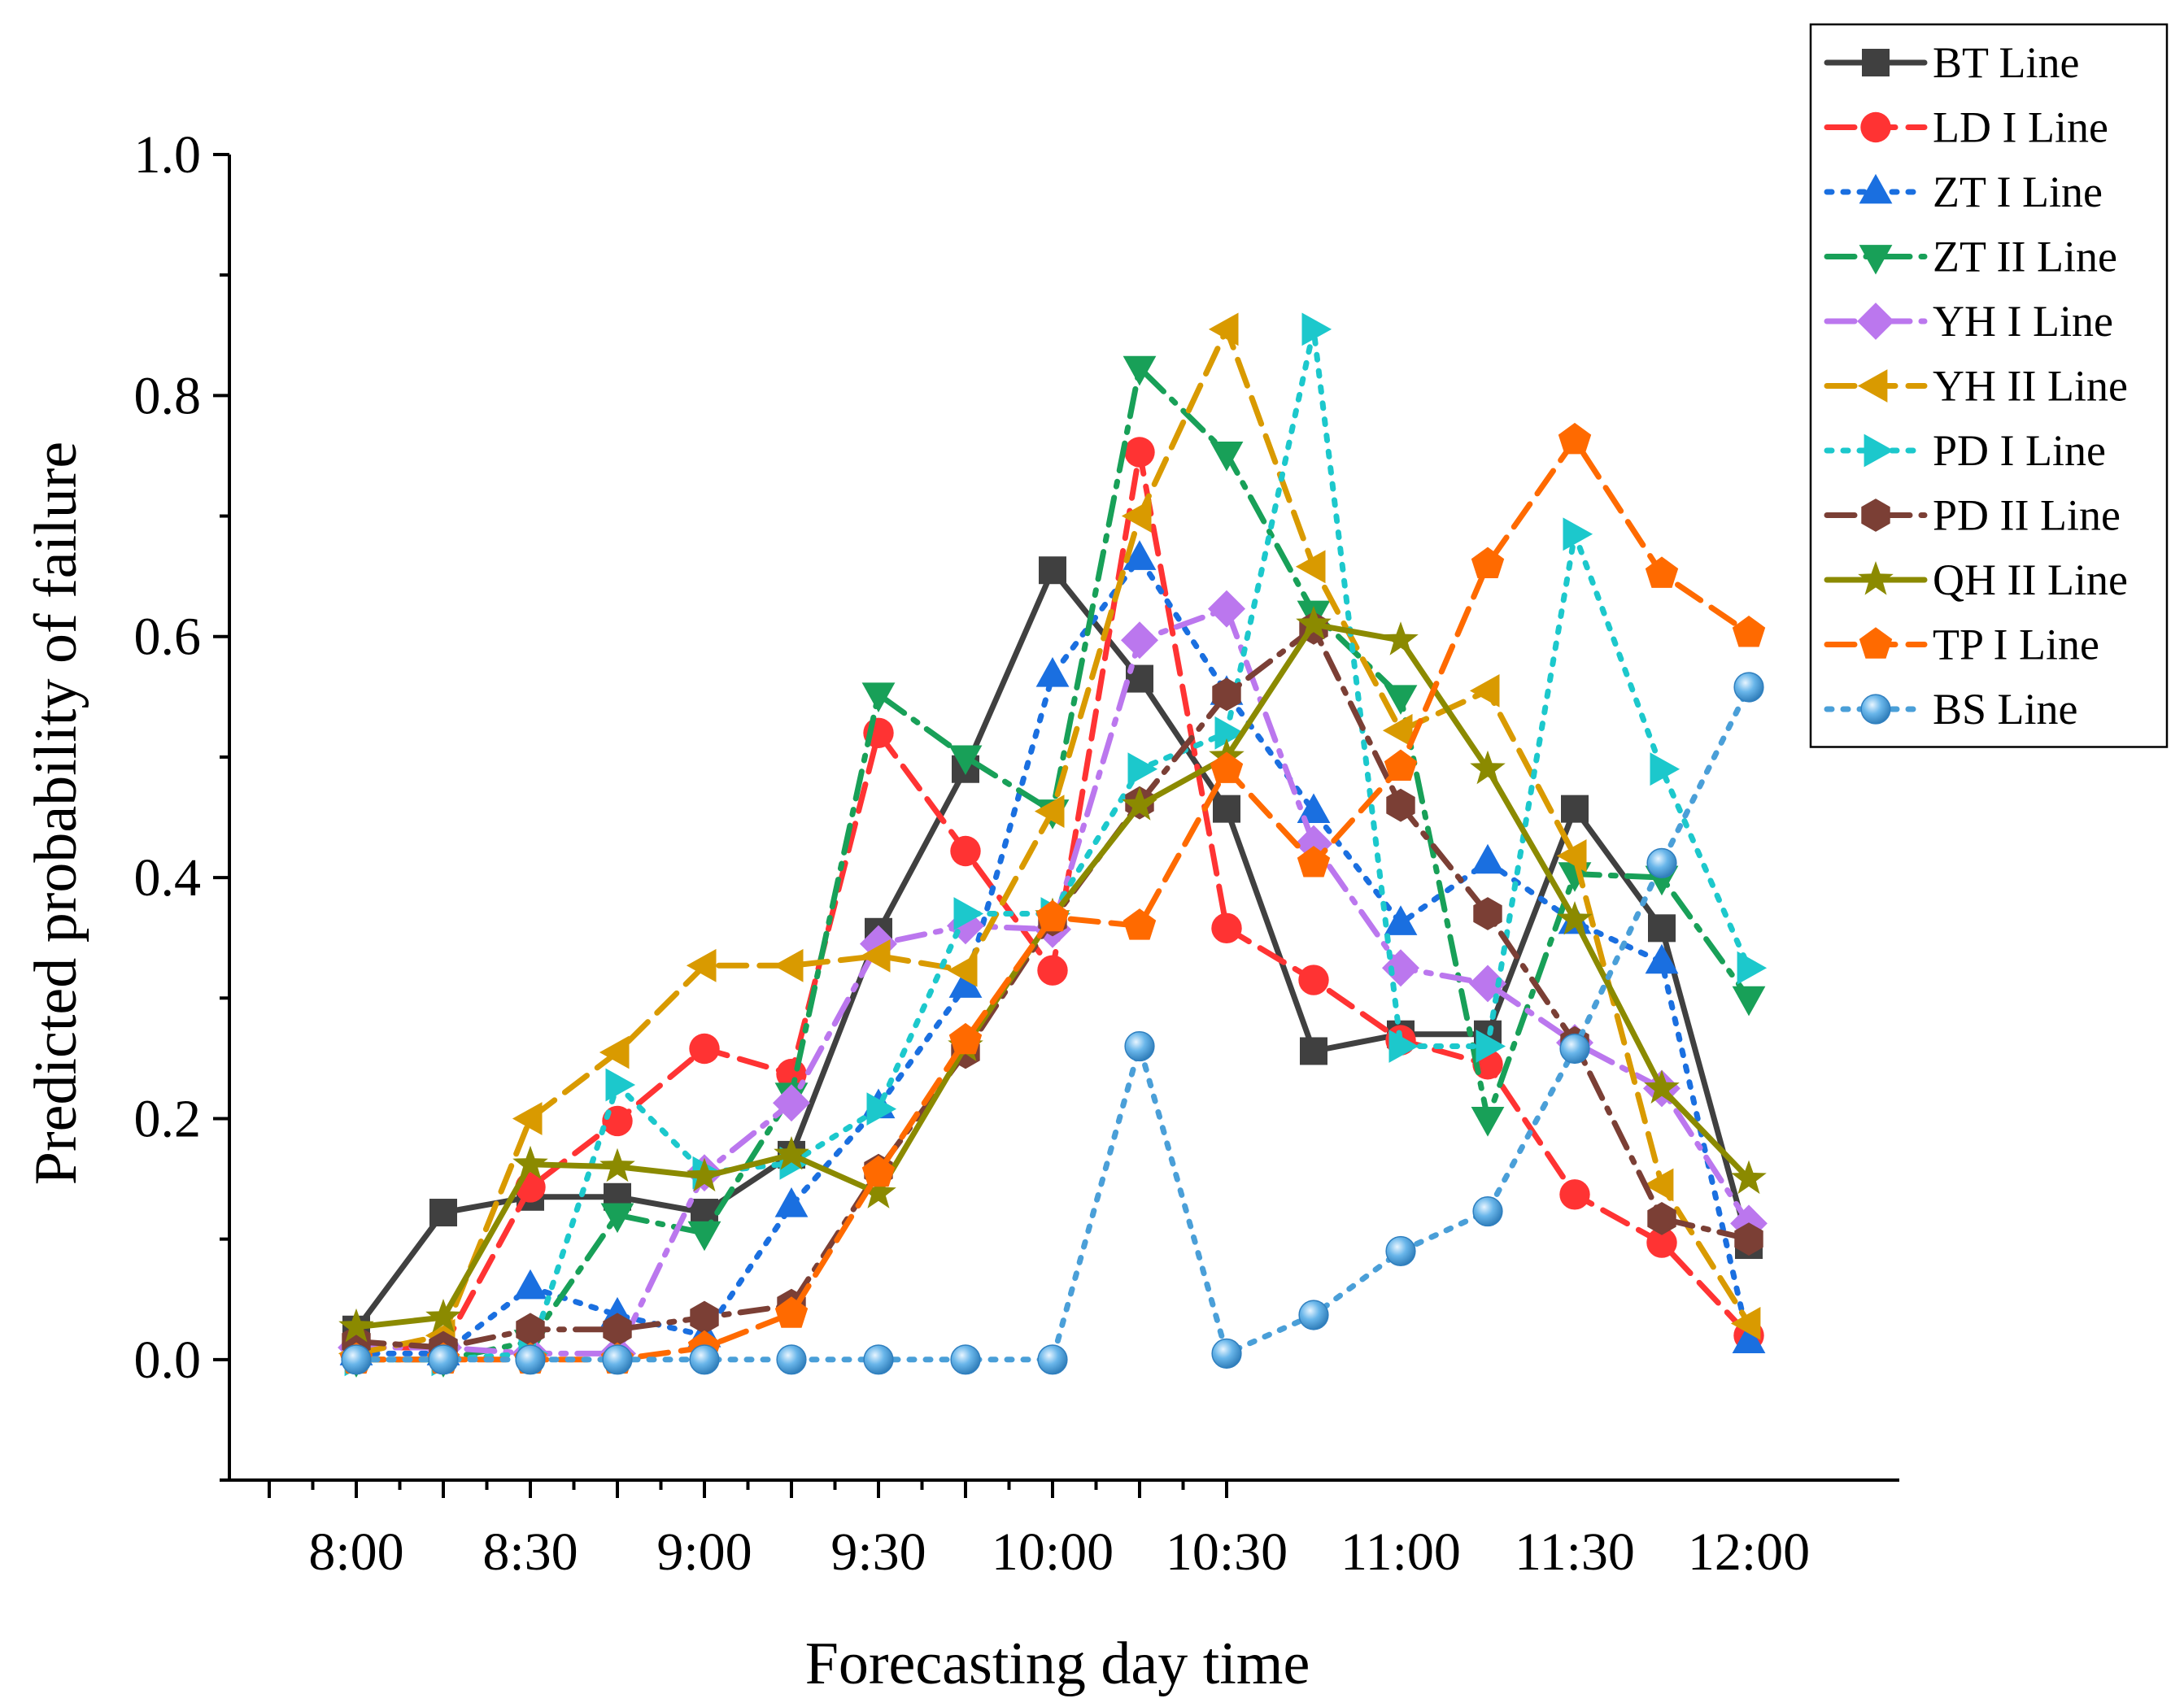 The height and width of the screenshot is (1707, 2184). What do you see at coordinates (1058, 1664) in the screenshot?
I see `x-axis-title: Forecasting day time` at bounding box center [1058, 1664].